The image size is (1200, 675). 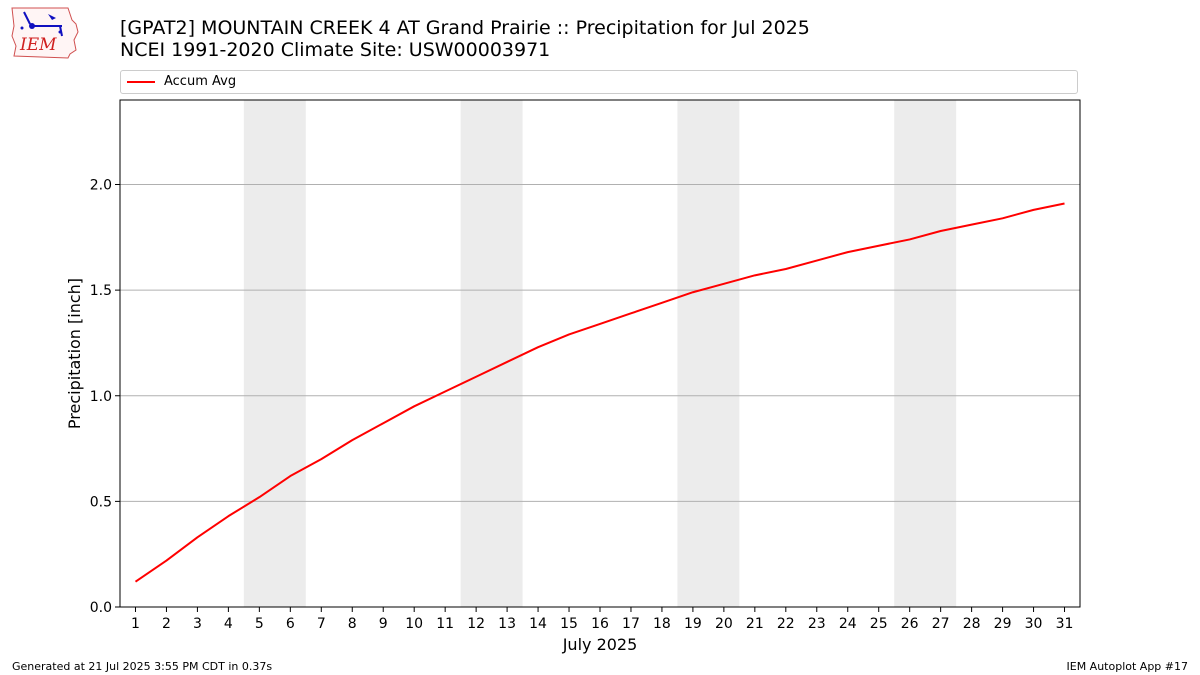 What do you see at coordinates (600, 644) in the screenshot?
I see `x-axis-label: July 2025` at bounding box center [600, 644].